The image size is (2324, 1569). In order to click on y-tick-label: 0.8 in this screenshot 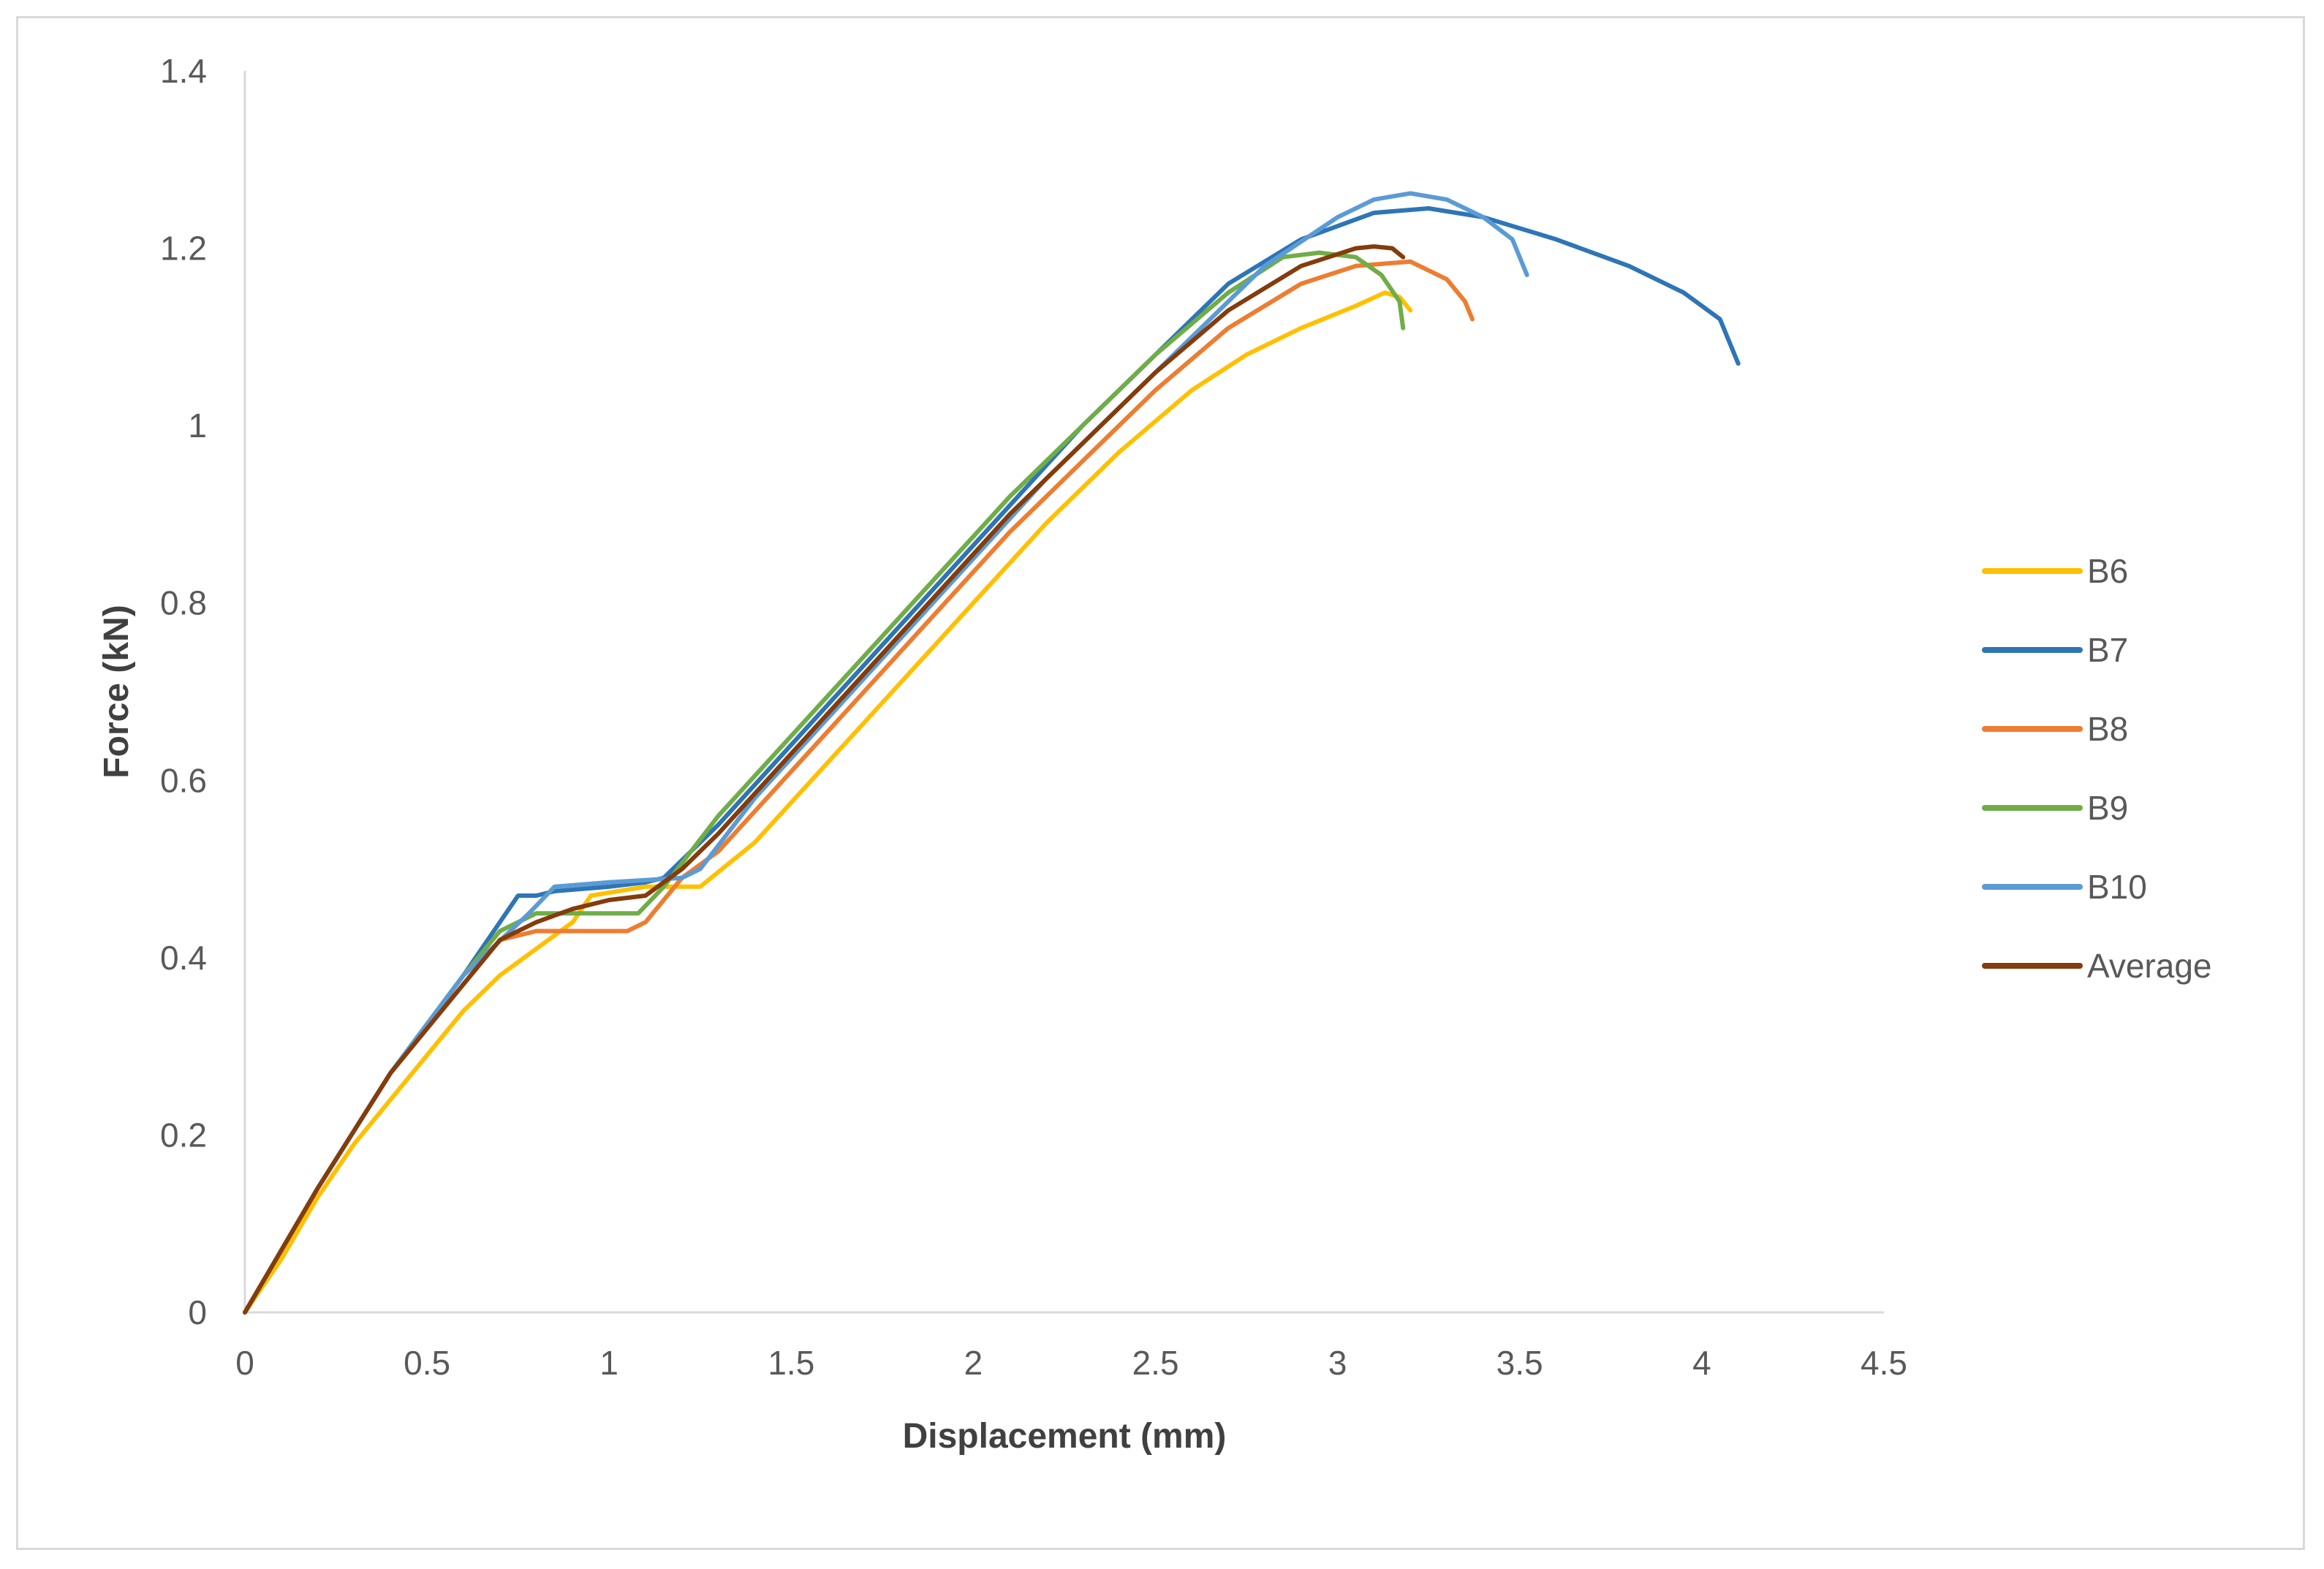, I will do `click(183, 603)`.